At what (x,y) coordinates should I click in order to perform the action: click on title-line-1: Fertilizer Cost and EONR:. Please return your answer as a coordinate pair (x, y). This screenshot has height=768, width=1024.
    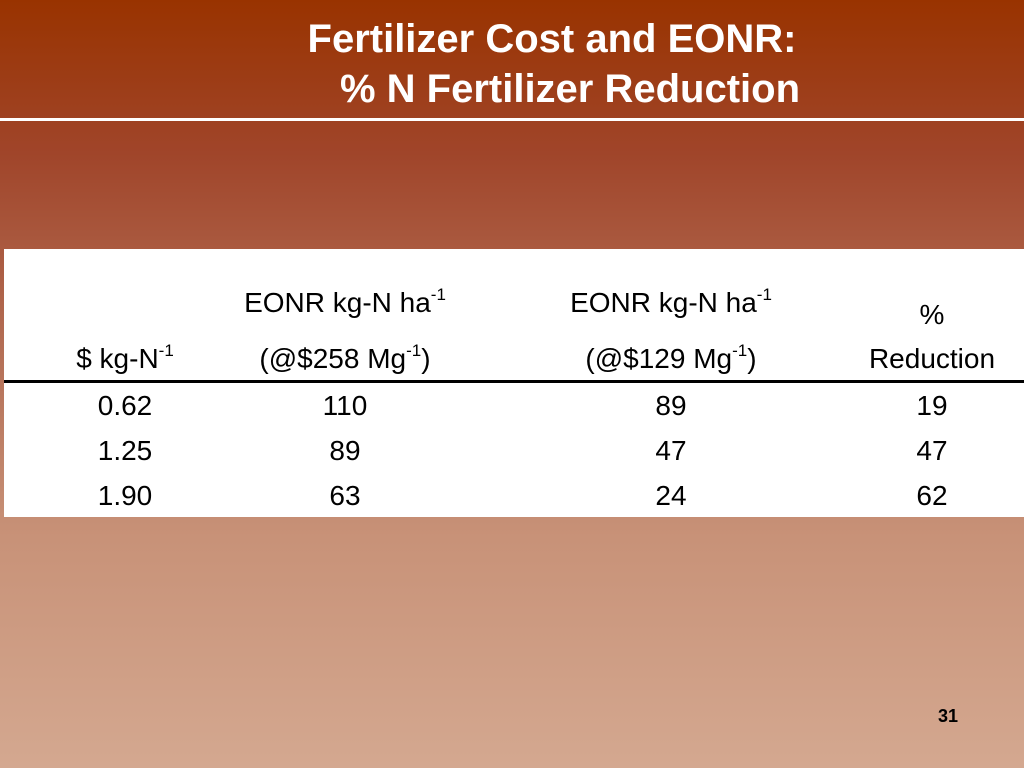
    Looking at the image, I should click on (552, 39).